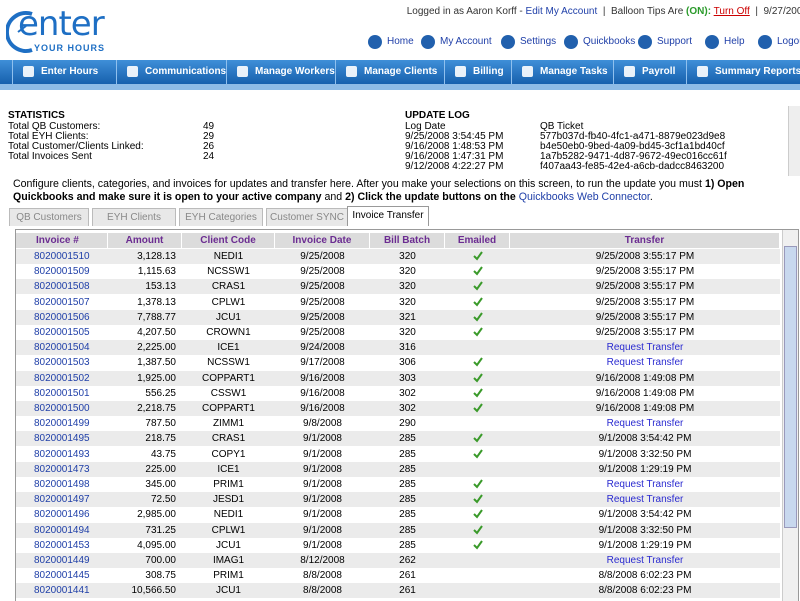 The height and width of the screenshot is (601, 800). What do you see at coordinates (145, 362) in the screenshot?
I see `table-cell: 1,387.50` at bounding box center [145, 362].